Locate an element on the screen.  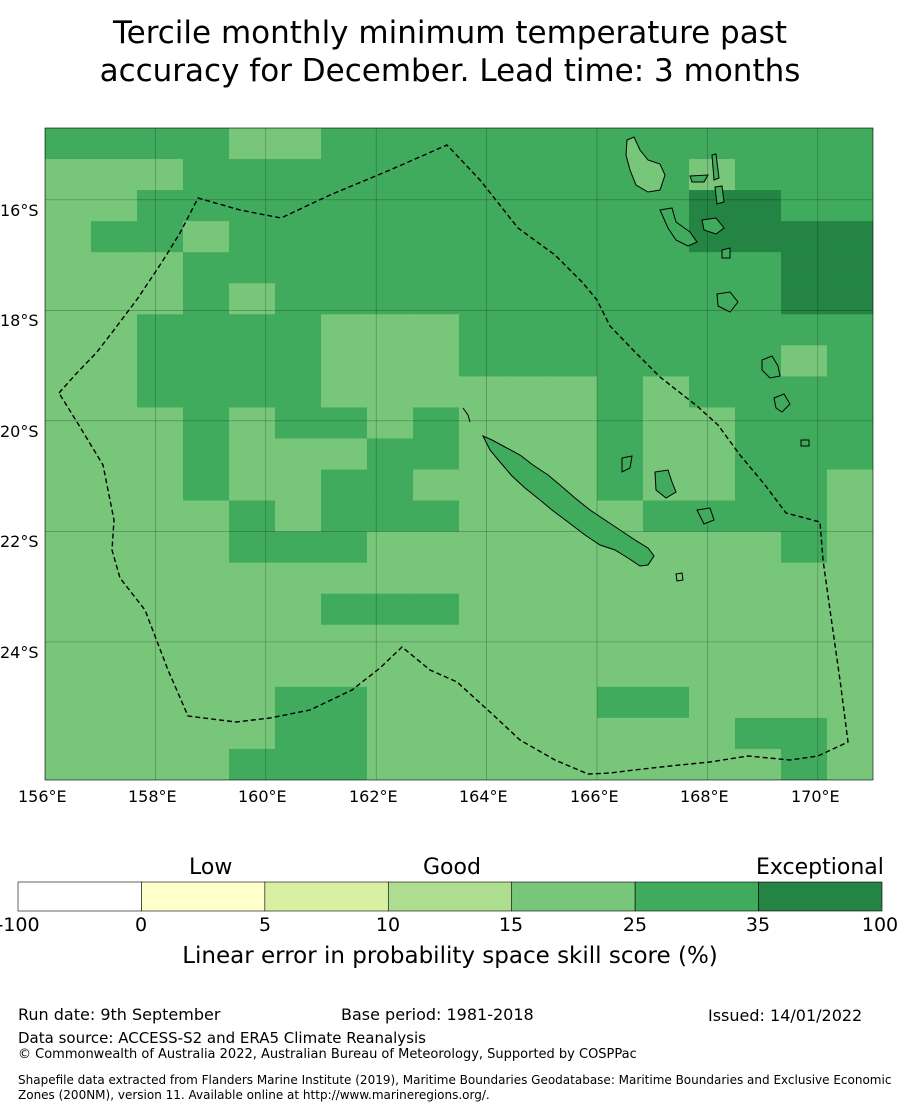
efate is located at coordinates (713, 226).